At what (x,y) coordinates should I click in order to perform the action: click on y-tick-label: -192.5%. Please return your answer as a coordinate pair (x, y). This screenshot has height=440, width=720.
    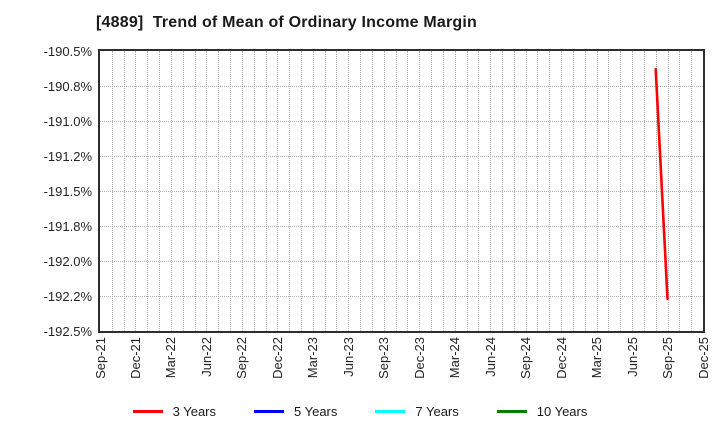
    Looking at the image, I should click on (67, 331).